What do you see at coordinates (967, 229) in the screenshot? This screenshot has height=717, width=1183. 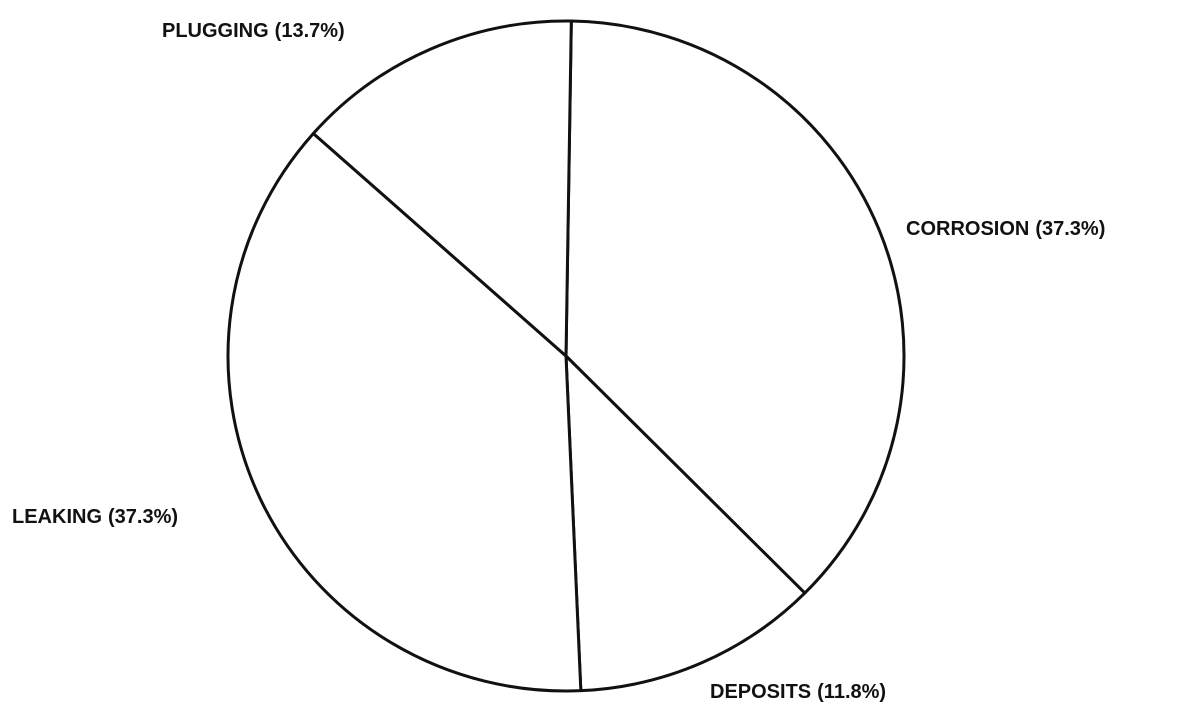 I see `category-label: CORROSION` at bounding box center [967, 229].